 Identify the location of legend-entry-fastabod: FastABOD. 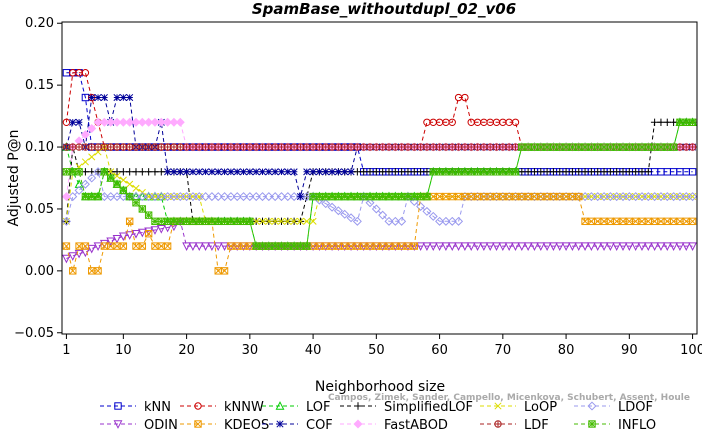
(394, 425).